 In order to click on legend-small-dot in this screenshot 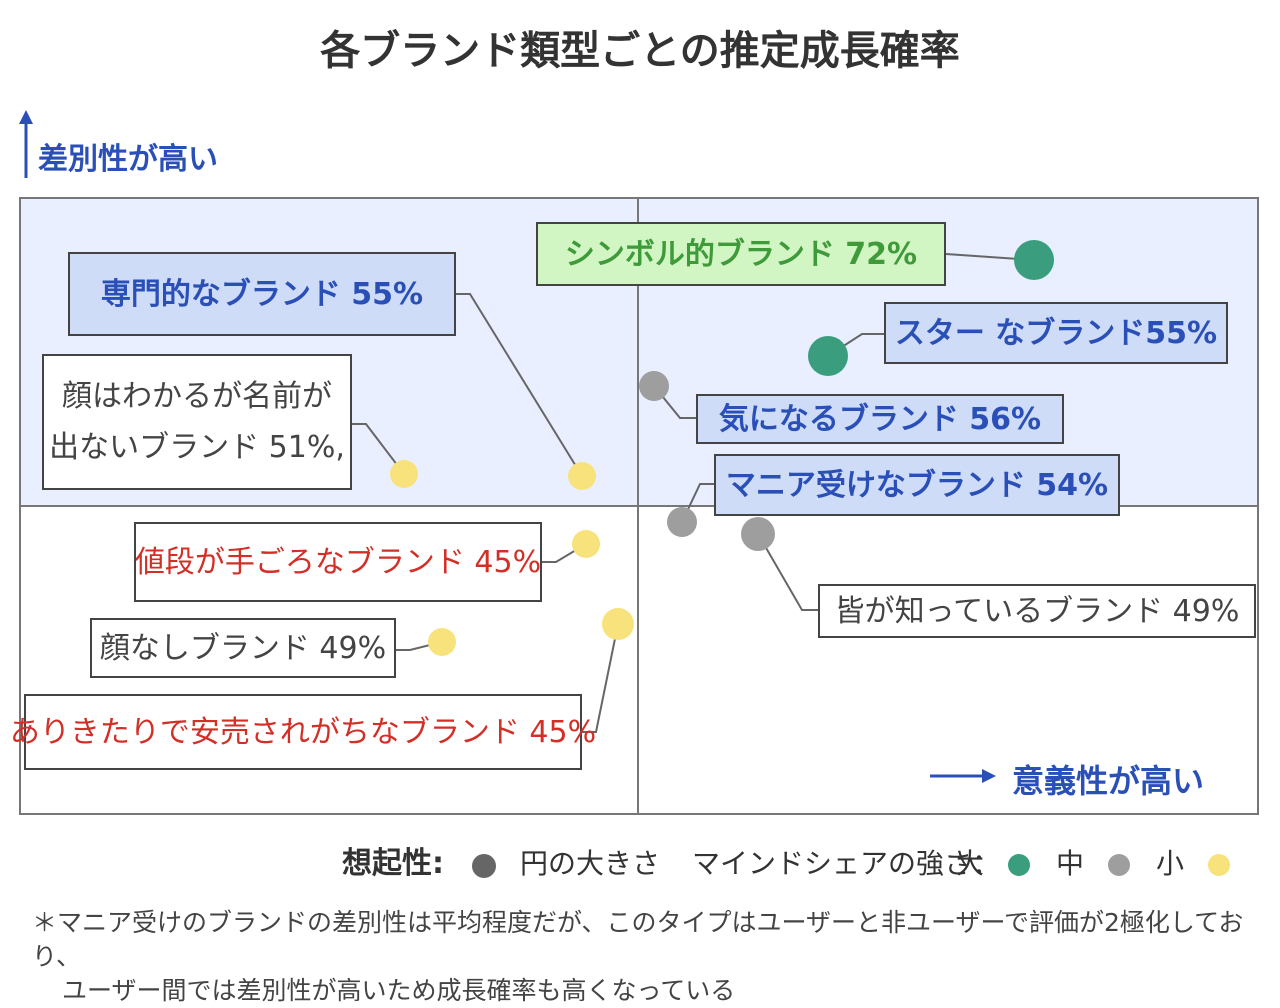, I will do `click(1219, 865)`.